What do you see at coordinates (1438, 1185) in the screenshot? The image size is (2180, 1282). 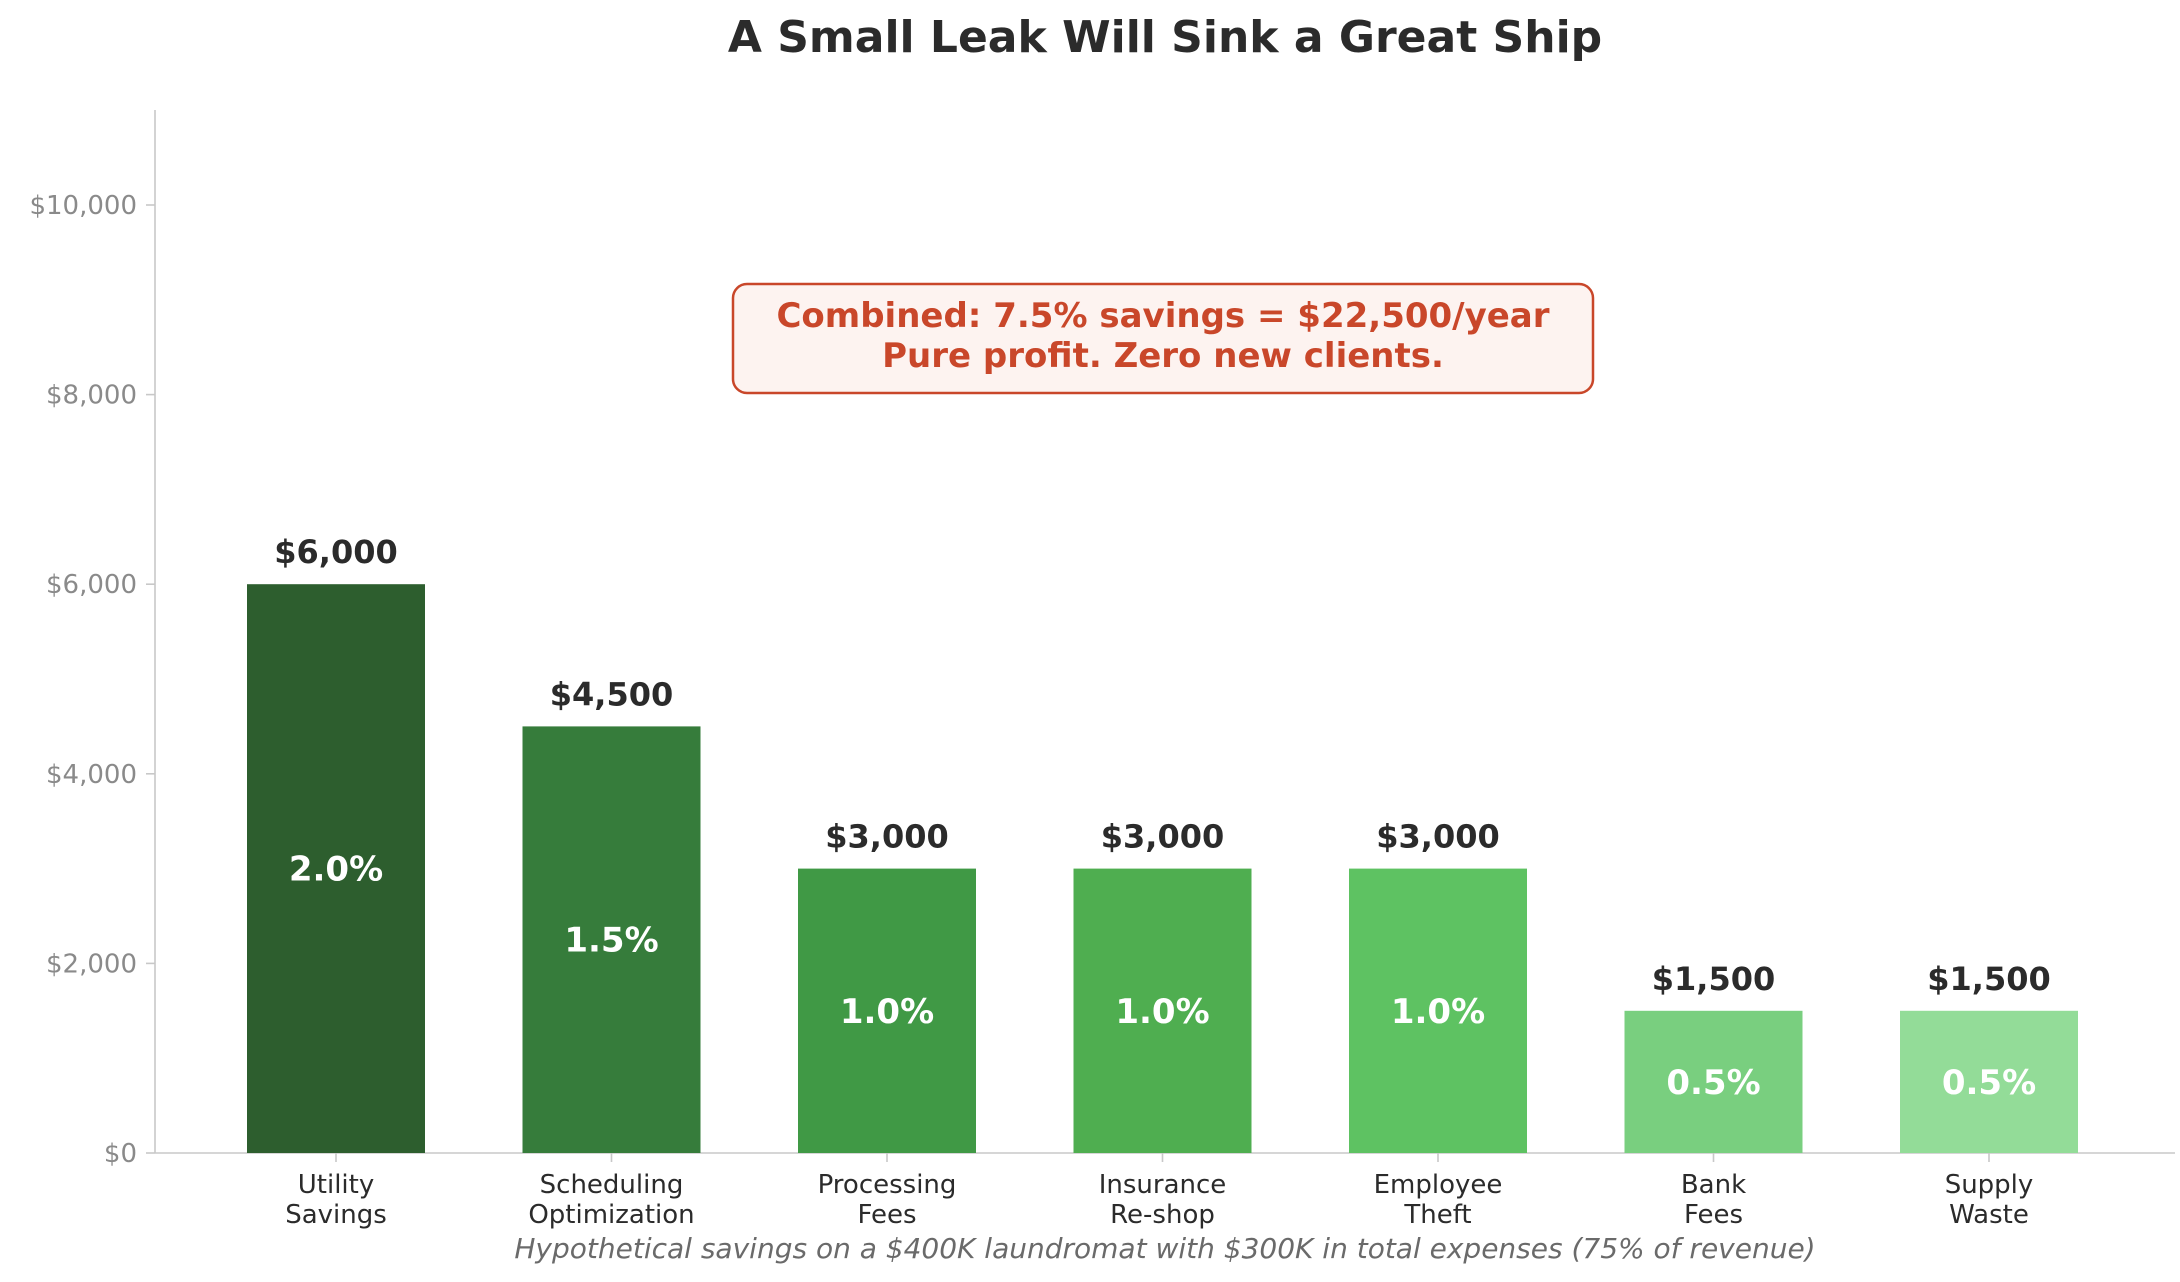 I see `x-tick-label: Employee` at bounding box center [1438, 1185].